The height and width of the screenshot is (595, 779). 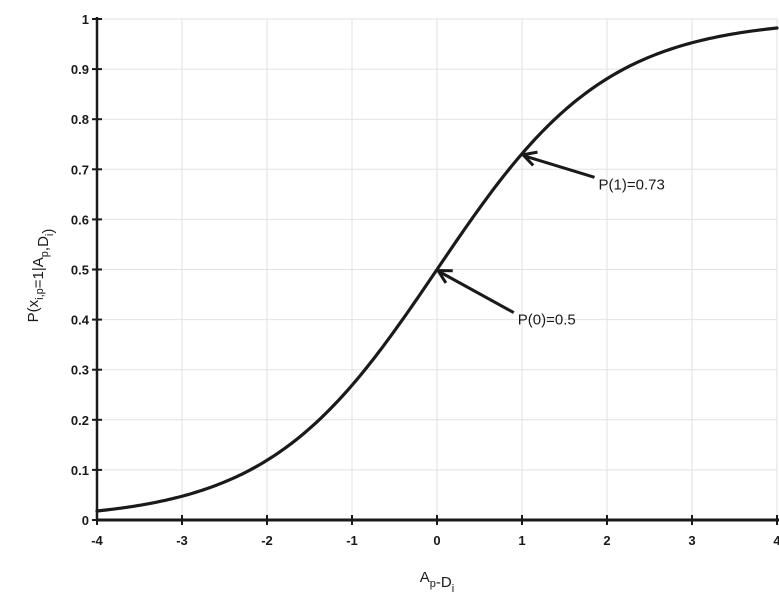 I want to click on annotation-label: P(0)=0.5, so click(x=547, y=320).